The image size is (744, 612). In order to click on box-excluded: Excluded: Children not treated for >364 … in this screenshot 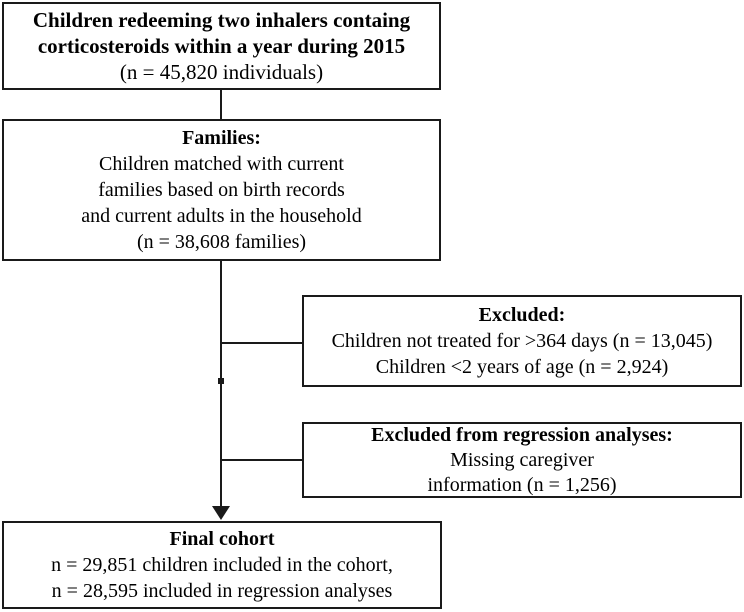, I will do `click(522, 341)`.